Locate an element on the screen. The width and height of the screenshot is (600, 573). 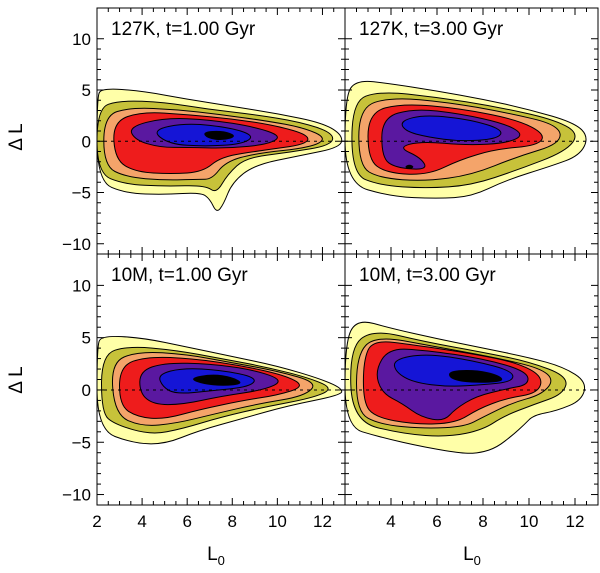
y-axis-title-bottom: Δ L is located at coordinates (16, 380).